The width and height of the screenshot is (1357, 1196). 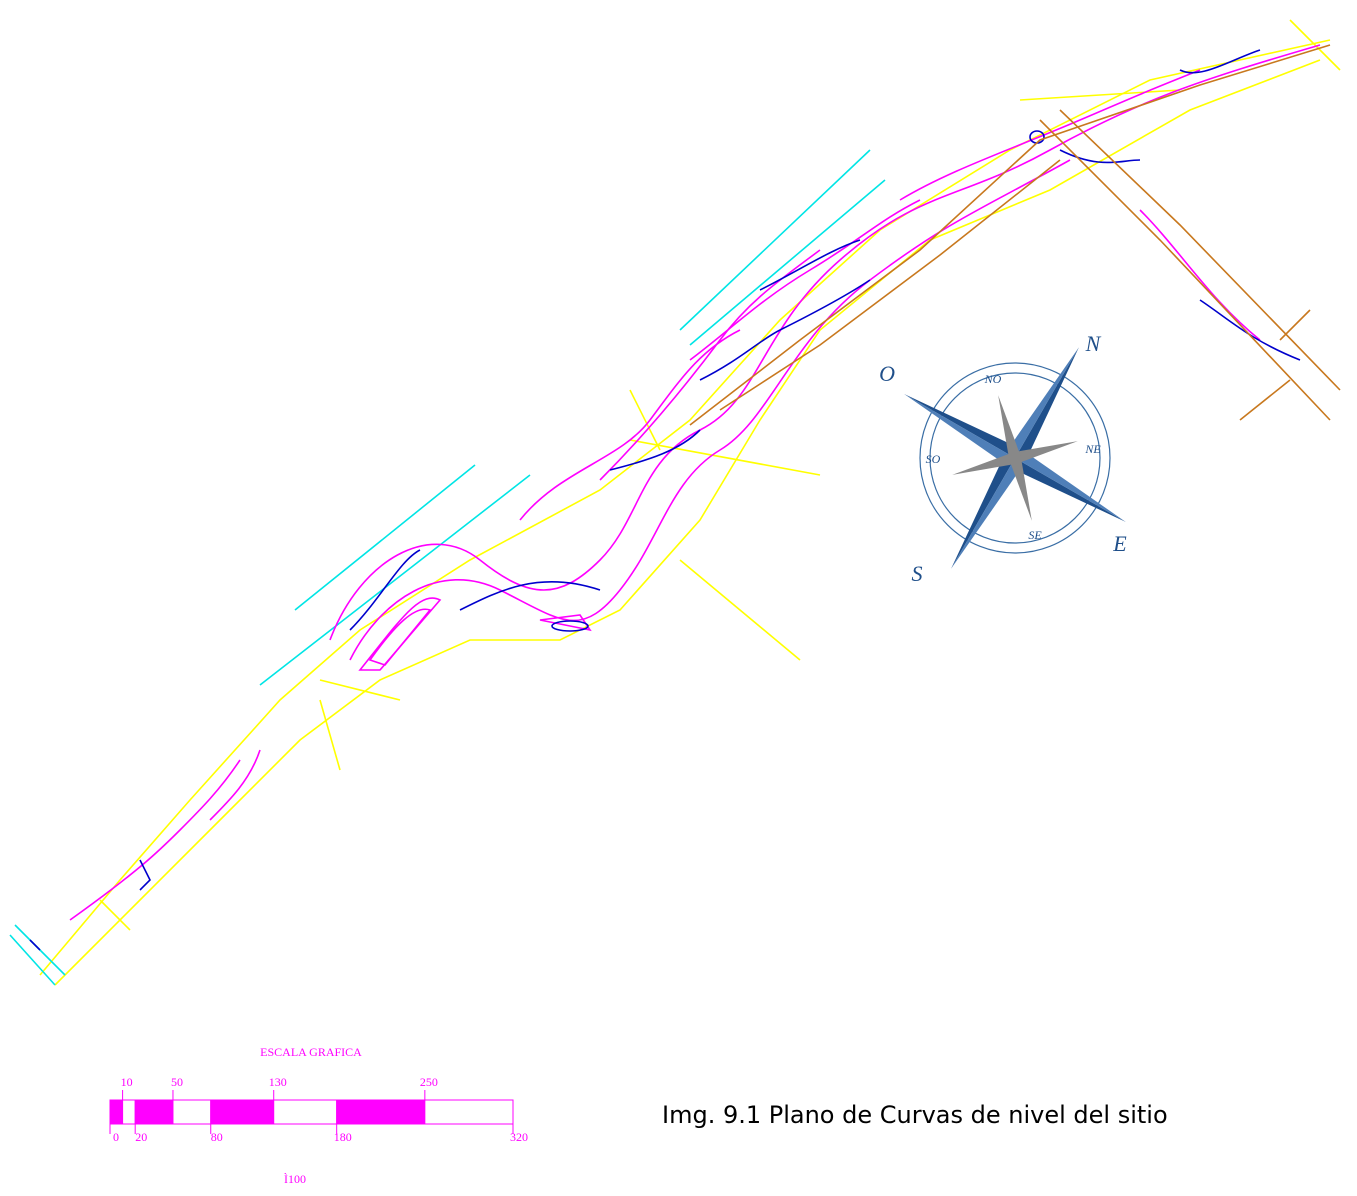 What do you see at coordinates (177, 1082) in the screenshot?
I see `scale-label: 50` at bounding box center [177, 1082].